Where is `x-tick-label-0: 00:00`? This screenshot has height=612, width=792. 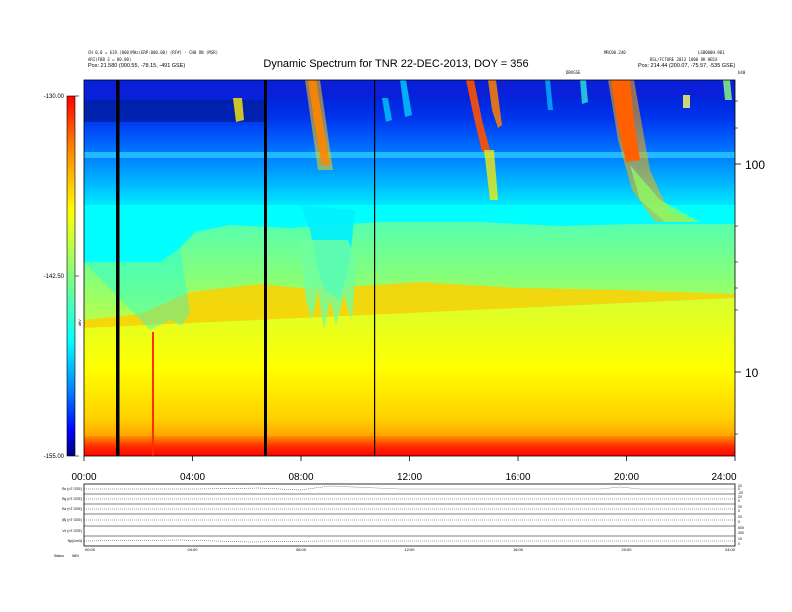
x-tick-label-0: 00:00 is located at coordinates (83, 477).